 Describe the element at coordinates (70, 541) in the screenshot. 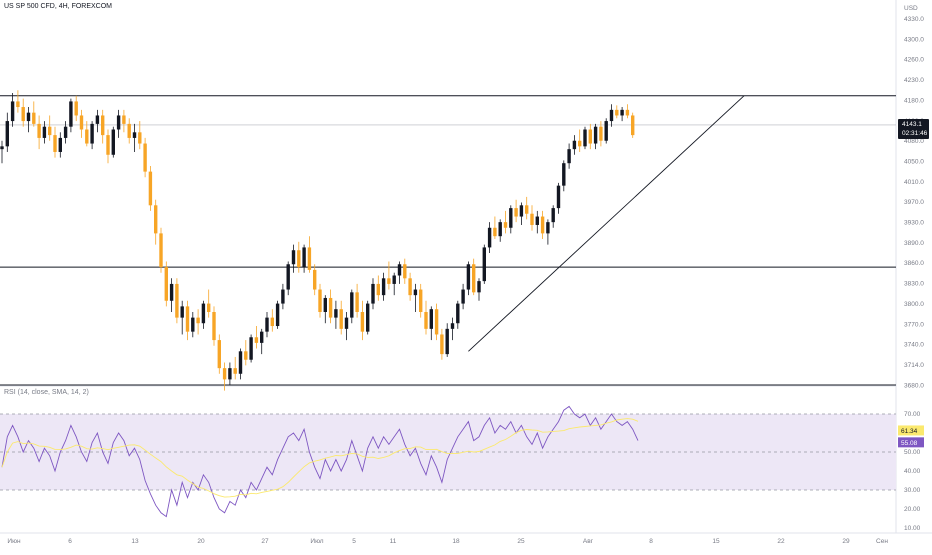

I see `time-axis-tick: 6` at that location.